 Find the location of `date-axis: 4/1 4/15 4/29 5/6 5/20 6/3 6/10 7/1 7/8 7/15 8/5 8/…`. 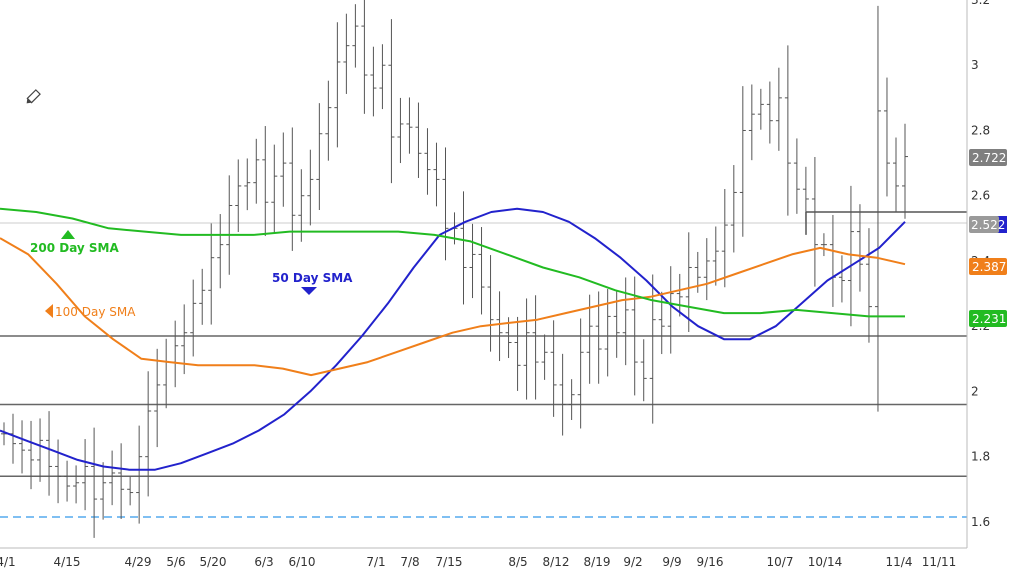

date-axis: 4/1 4/15 4/29 5/6 5/20 6/3 6/10 7/1 7/8 7/15 8/5 8/… is located at coordinates (478, 562).